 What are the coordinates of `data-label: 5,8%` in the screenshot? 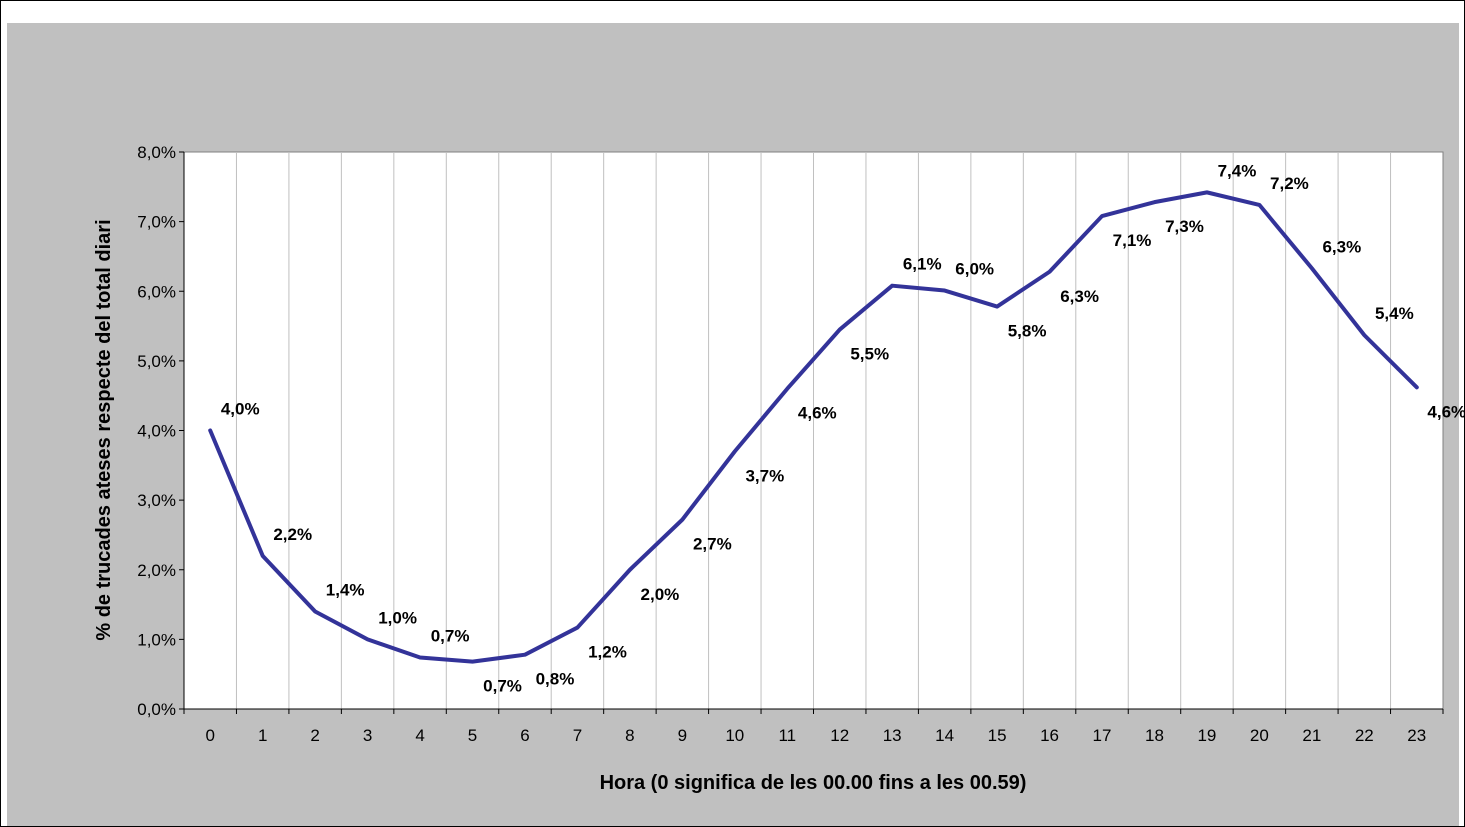 It's located at (1027, 331).